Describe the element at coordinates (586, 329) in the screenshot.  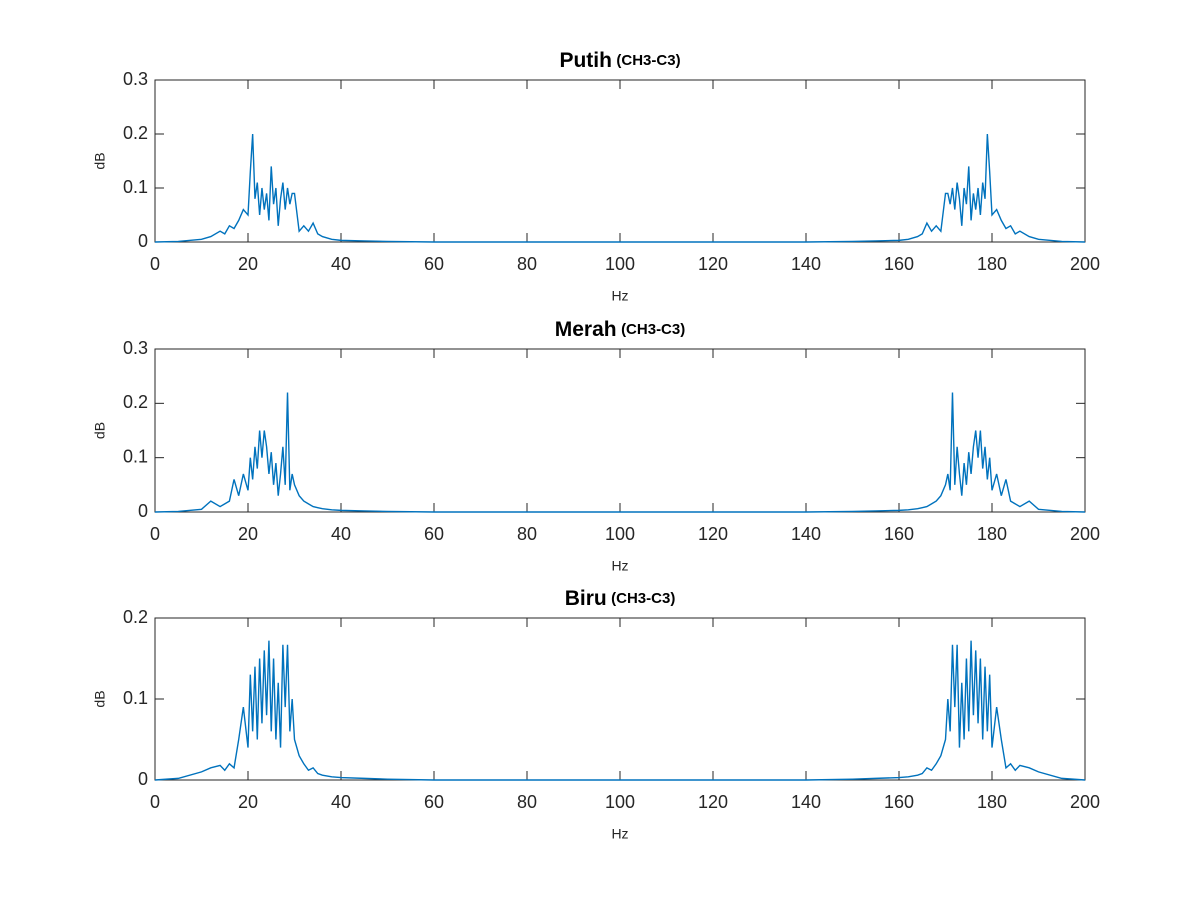
I see `chart-title: Merah` at that location.